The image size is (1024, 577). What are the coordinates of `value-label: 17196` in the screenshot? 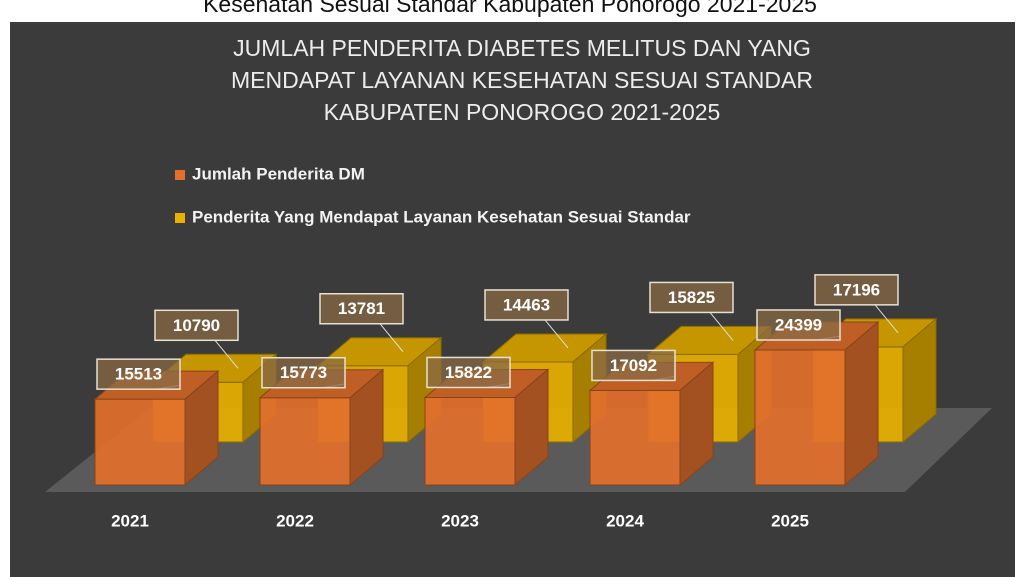 It's located at (856, 289).